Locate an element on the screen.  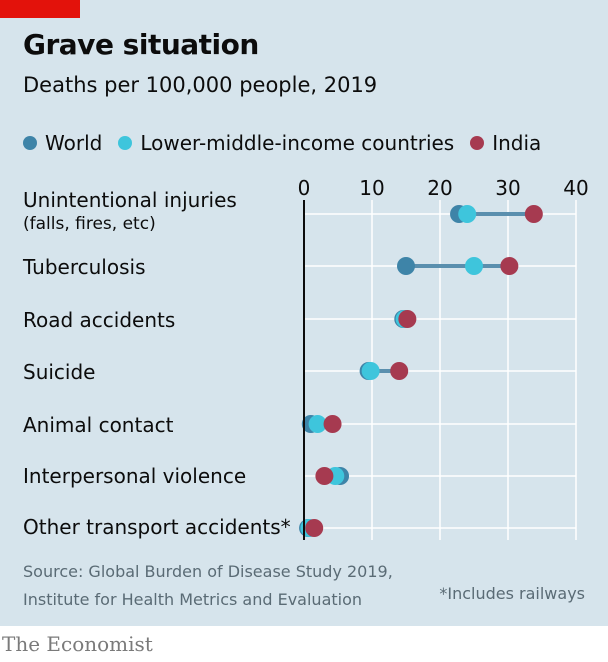
category-sublabel: (falls, fires, etc) is located at coordinates (89, 224).